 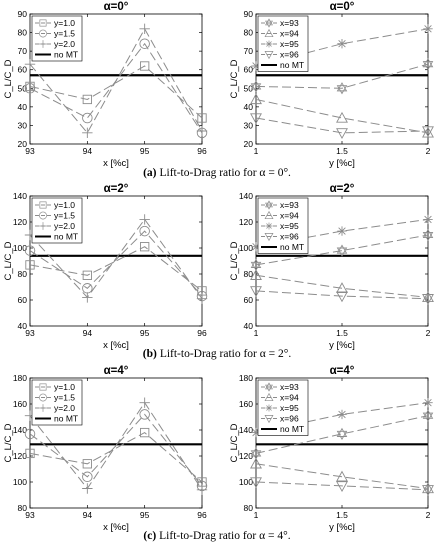 I want to click on x-tick-label: 93, so click(x=30, y=515).